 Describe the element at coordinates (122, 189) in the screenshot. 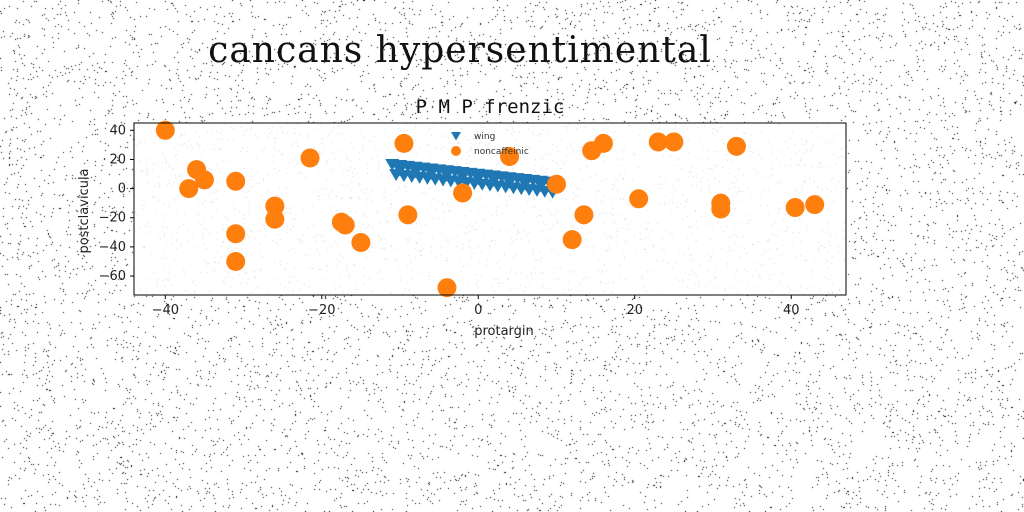

I see `y-tick-label: 0` at that location.